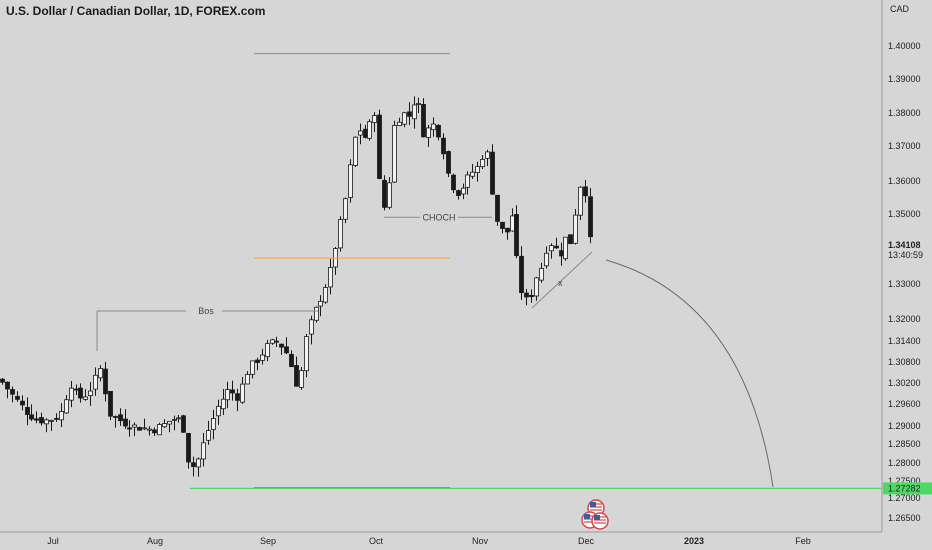 This screenshot has width=932, height=550. What do you see at coordinates (803, 541) in the screenshot?
I see `x-tick-label: Feb` at bounding box center [803, 541].